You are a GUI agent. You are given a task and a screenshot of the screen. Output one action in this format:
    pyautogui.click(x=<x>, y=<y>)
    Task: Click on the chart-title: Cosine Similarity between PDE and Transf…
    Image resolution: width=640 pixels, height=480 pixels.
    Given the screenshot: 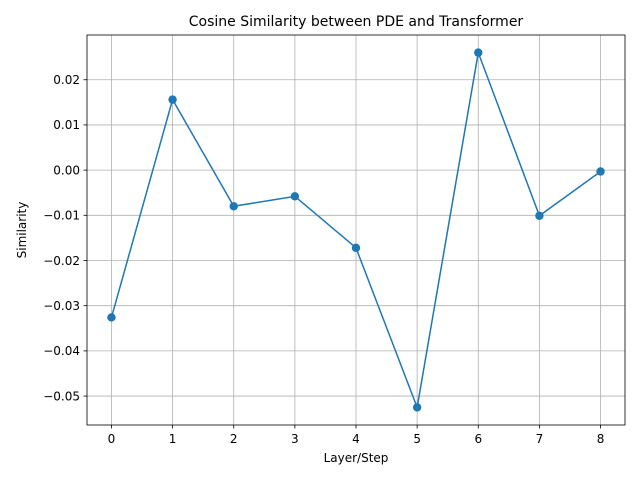 What is the action you would take?
    pyautogui.click(x=356, y=22)
    